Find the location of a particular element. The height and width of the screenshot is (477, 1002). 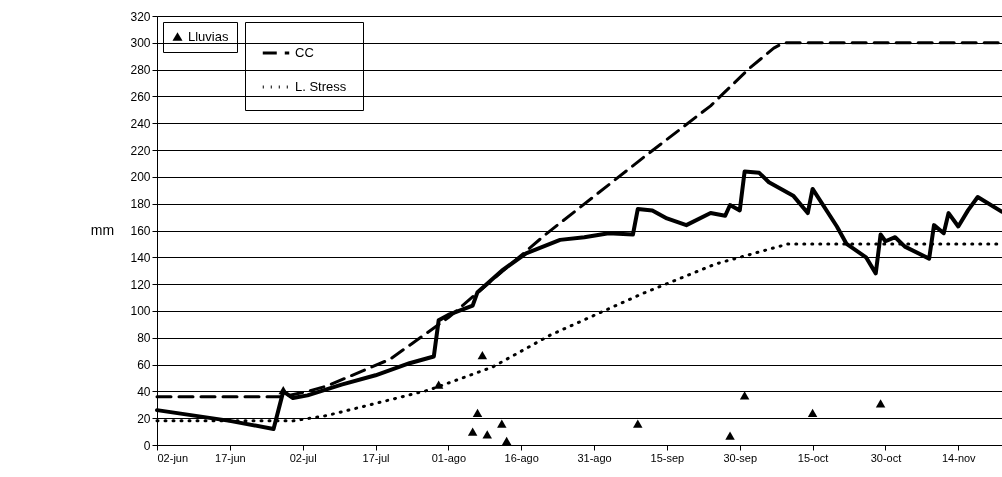

y-axis-title: mm is located at coordinates (102, 230).